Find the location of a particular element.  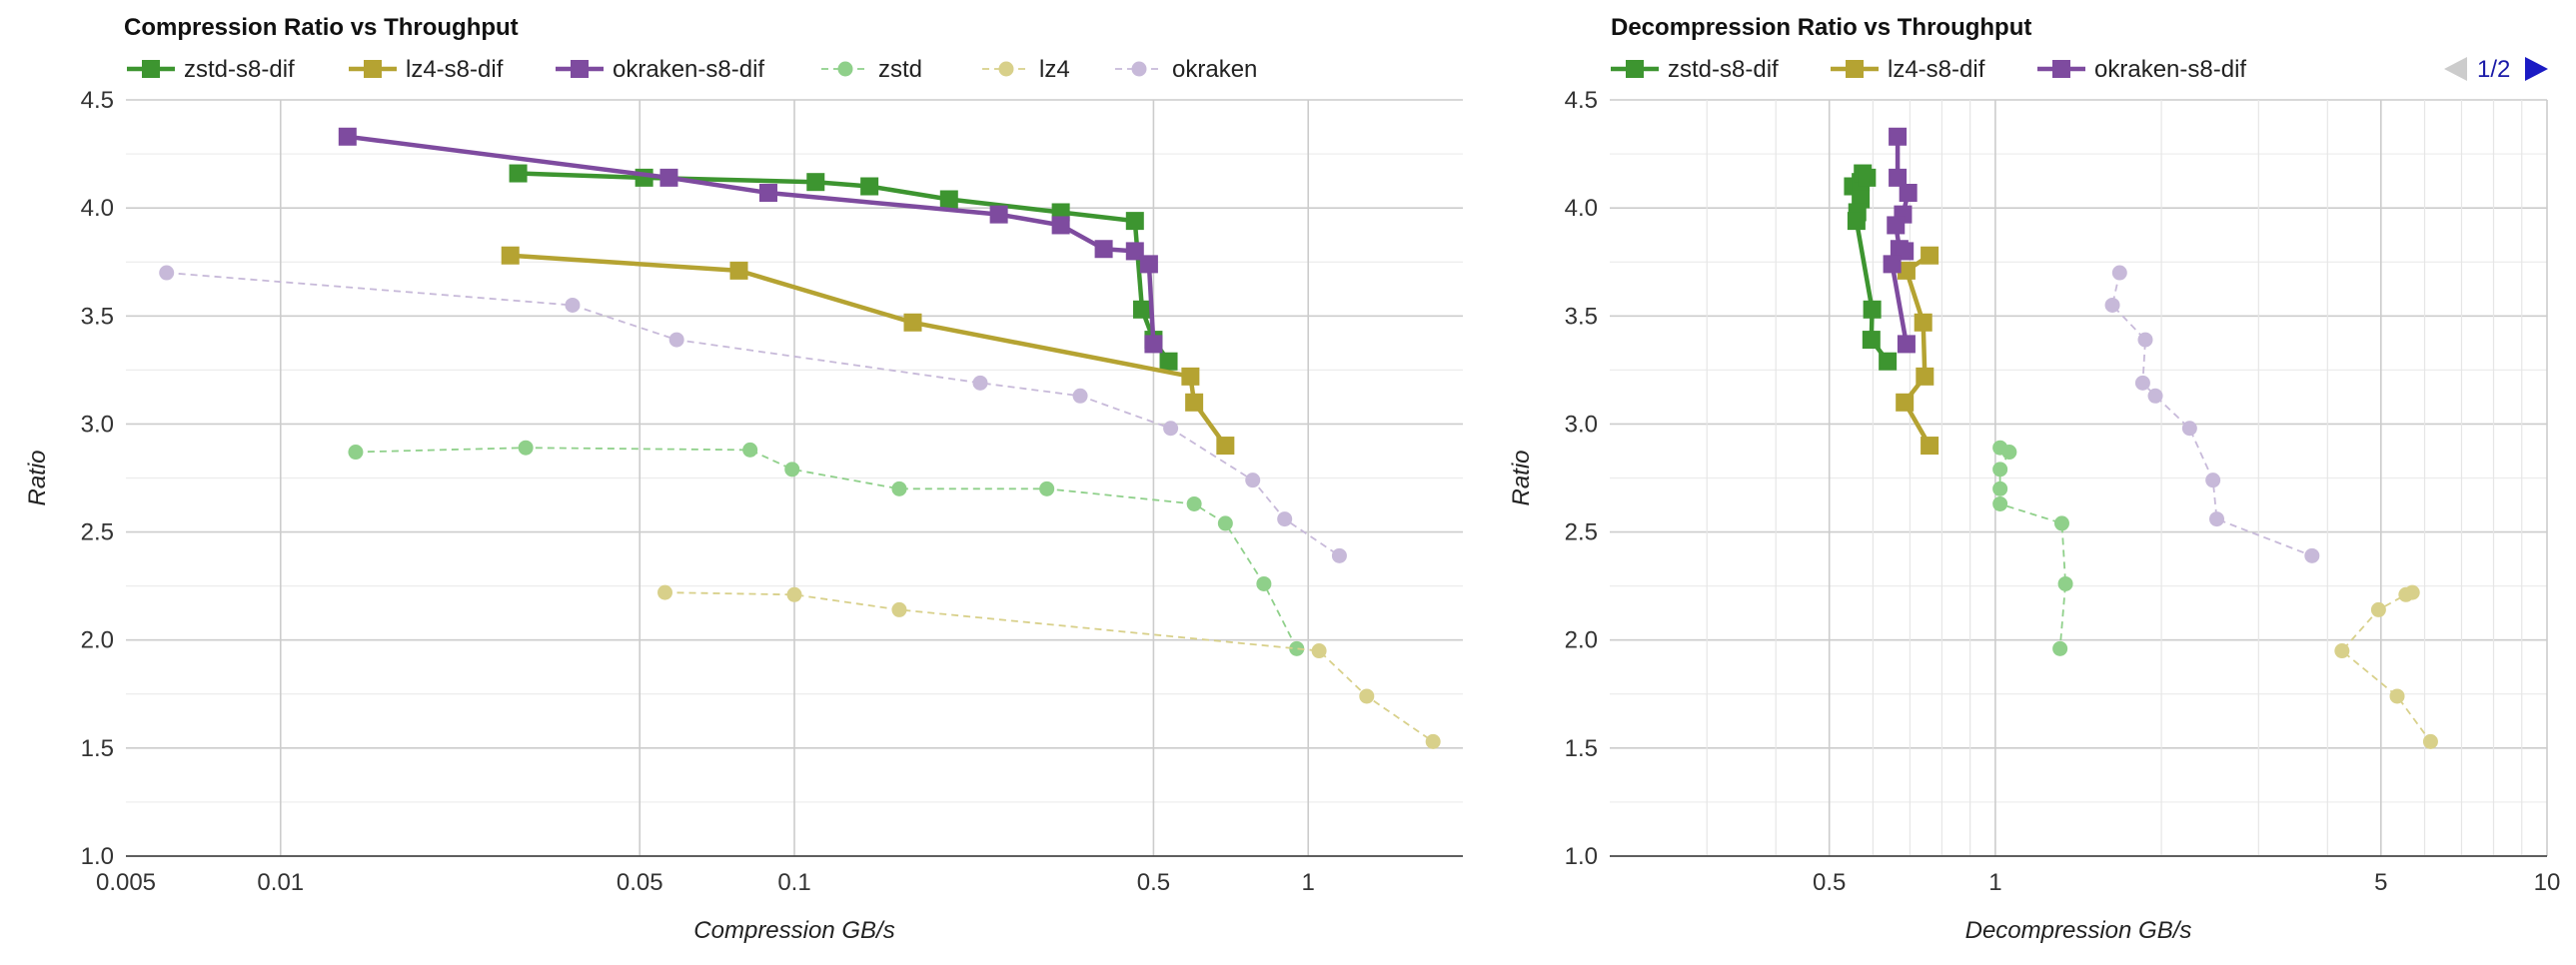

y-tick-label: 4.5 is located at coordinates (97, 101).